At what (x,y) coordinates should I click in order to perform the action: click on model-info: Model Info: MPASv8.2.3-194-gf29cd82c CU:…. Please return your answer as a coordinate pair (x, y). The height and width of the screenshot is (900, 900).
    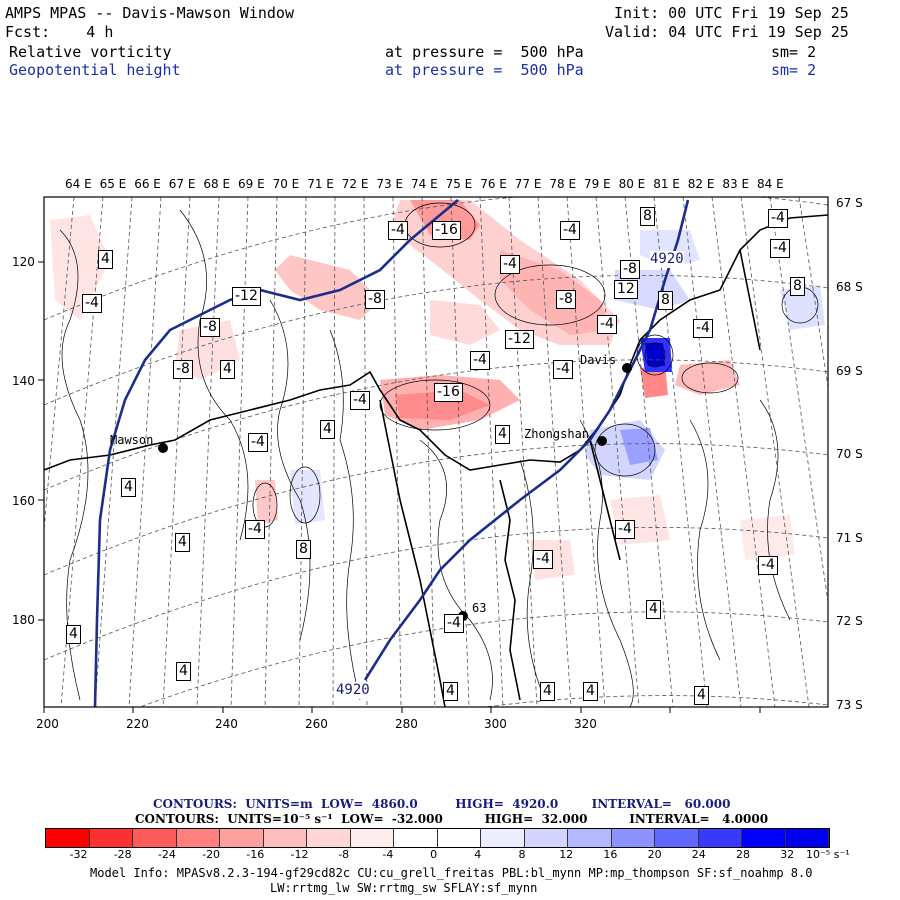
    Looking at the image, I should click on (451, 873).